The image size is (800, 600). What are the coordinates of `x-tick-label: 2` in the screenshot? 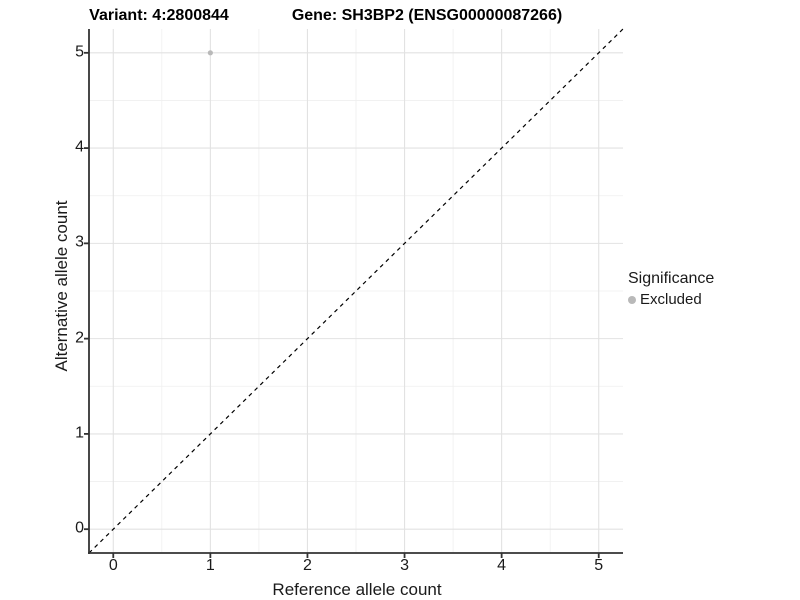 It's located at (307, 565).